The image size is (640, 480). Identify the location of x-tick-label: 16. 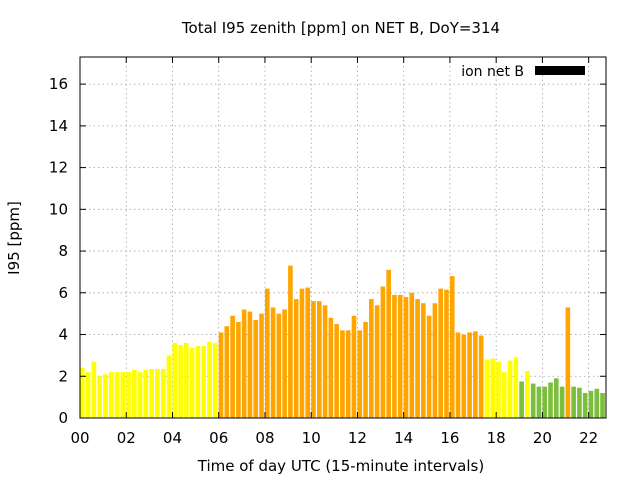
(449, 438).